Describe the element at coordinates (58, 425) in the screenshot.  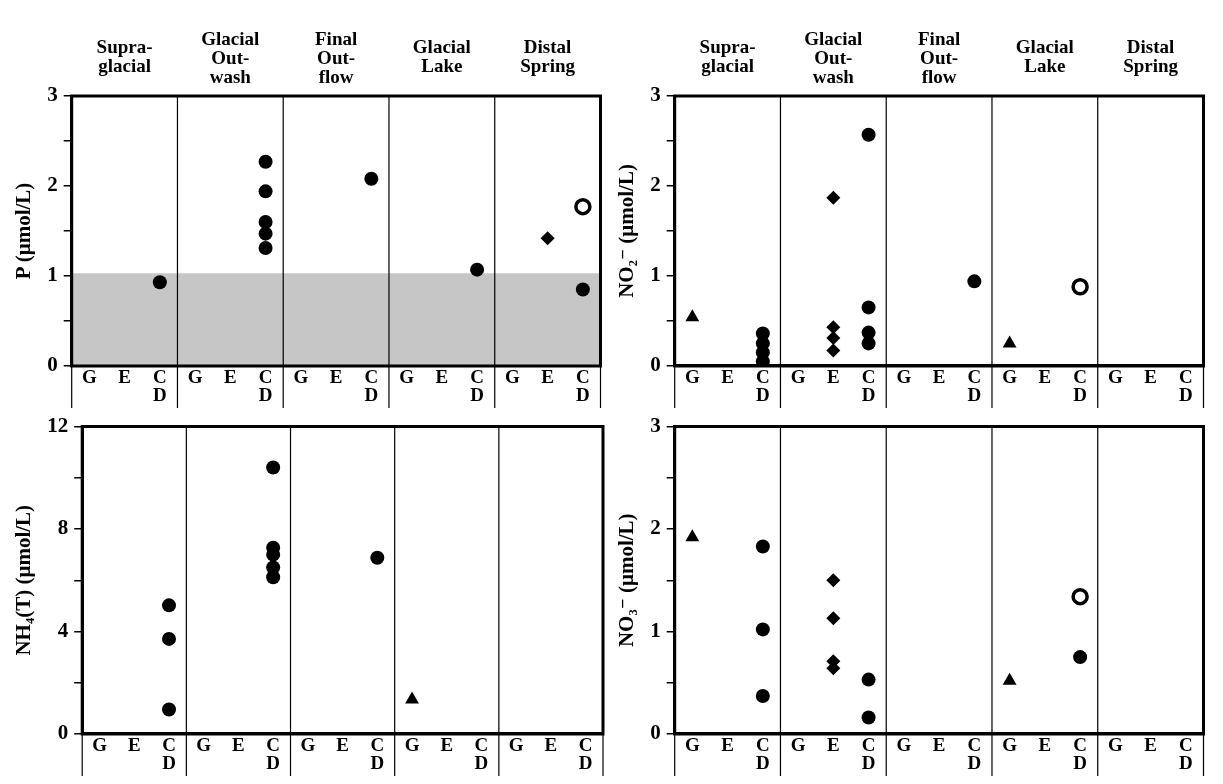
I see `y-tick-label: 12` at that location.